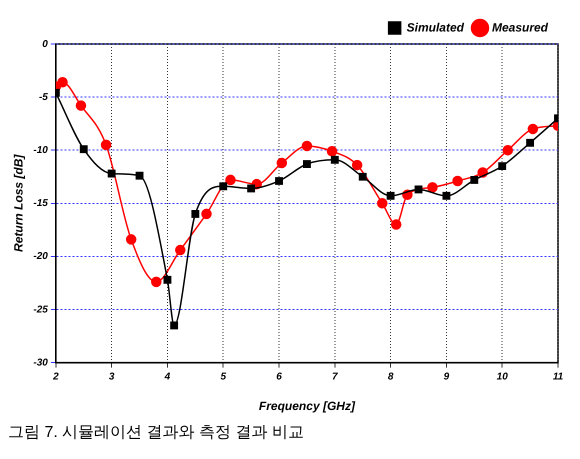 This screenshot has width=580, height=459. What do you see at coordinates (502, 376) in the screenshot?
I see `x-tick-label: 10` at bounding box center [502, 376].